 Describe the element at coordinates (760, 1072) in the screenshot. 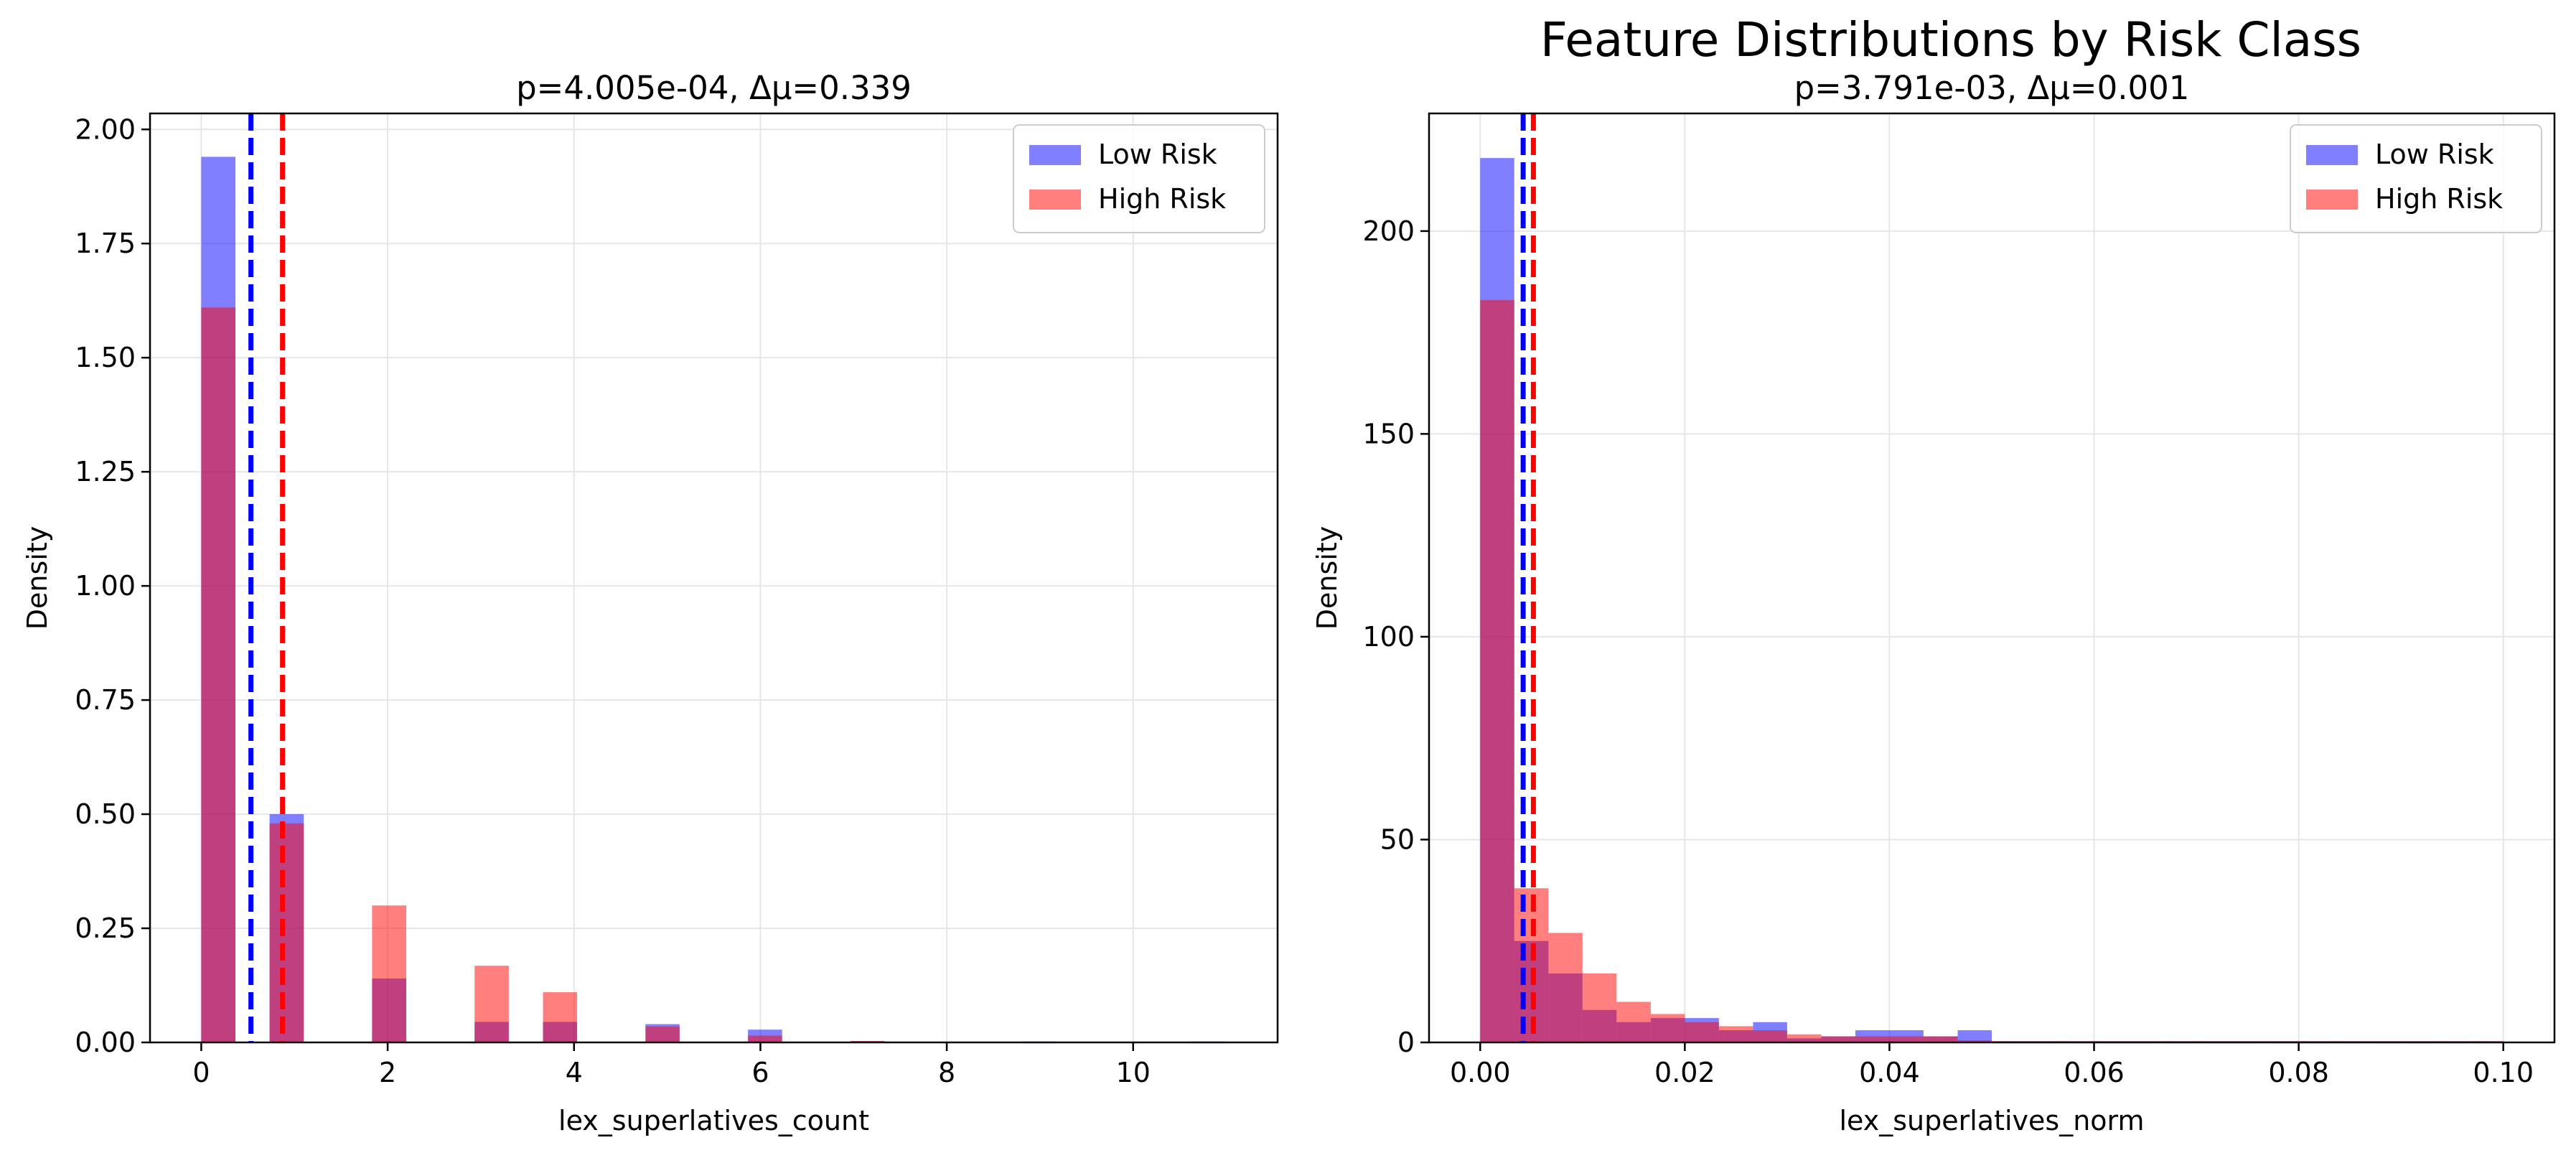

I see `x-tick-label: 6` at that location.